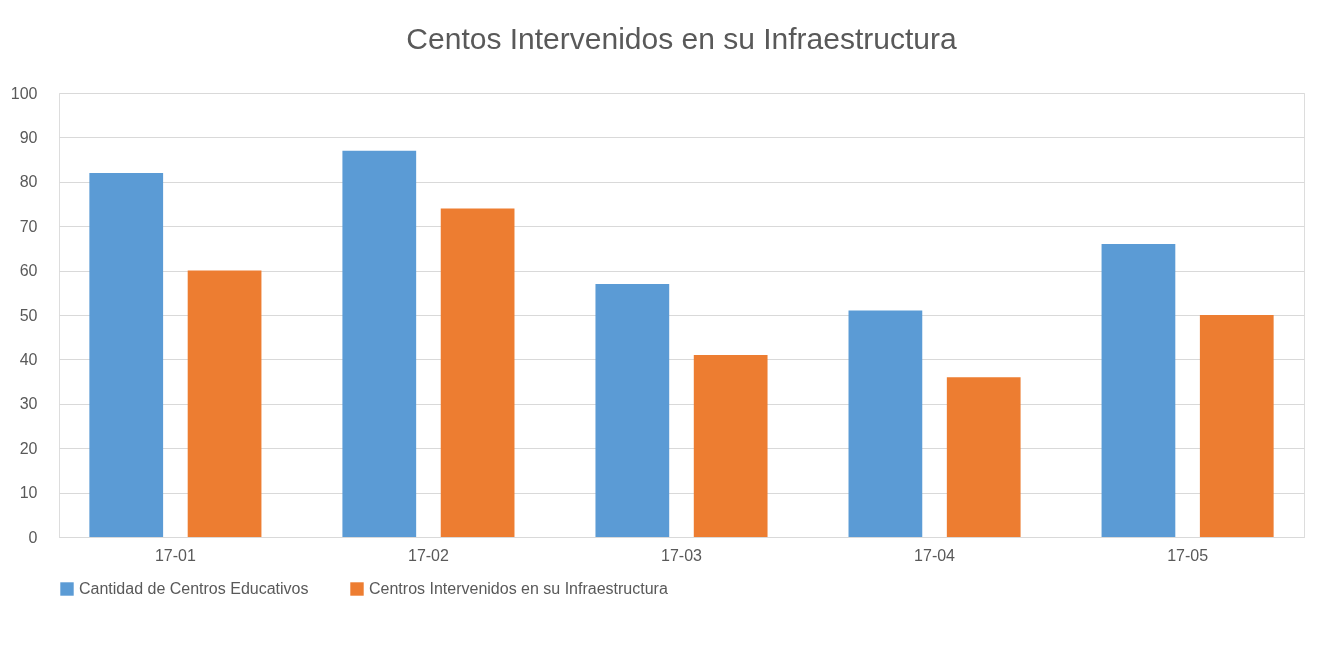 The image size is (1344, 671). I want to click on y-tick-label: 30, so click(28, 404).